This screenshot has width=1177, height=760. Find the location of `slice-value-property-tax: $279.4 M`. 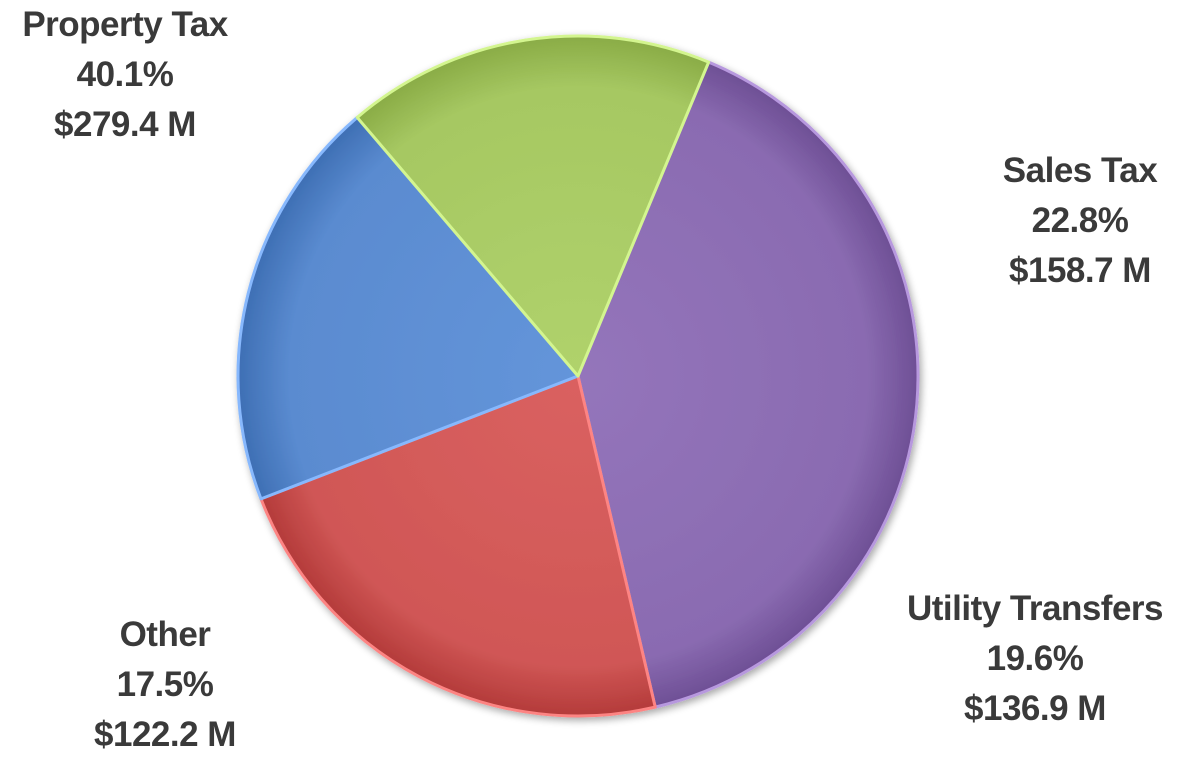

slice-value-property-tax: $279.4 M is located at coordinates (125, 124).